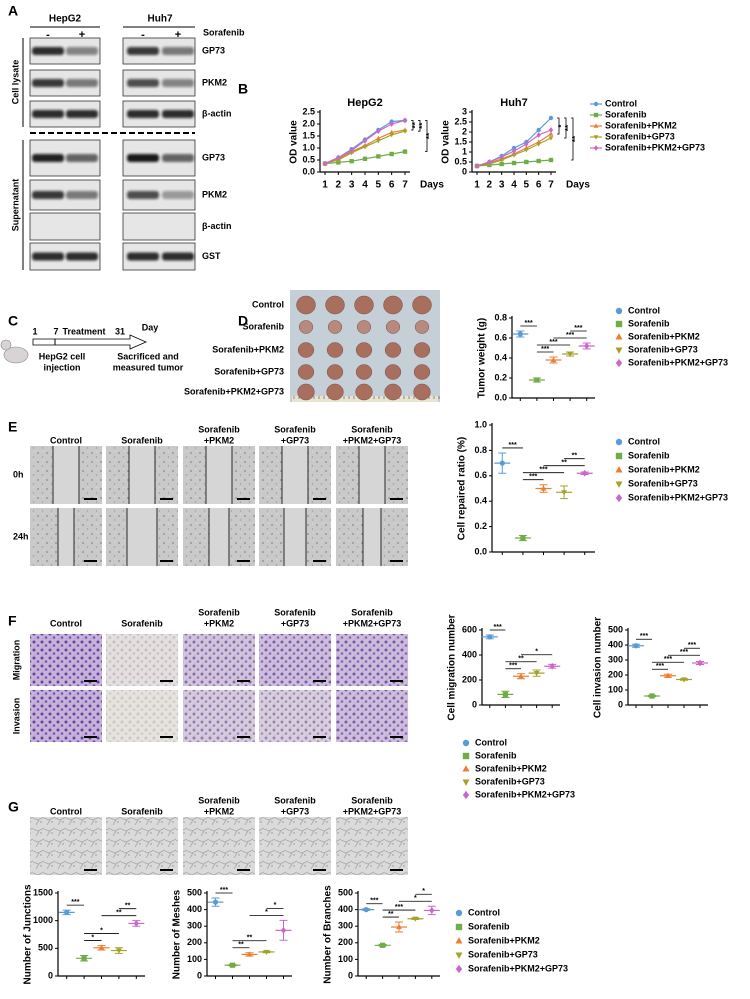  Describe the element at coordinates (143, 35) in the screenshot. I see `condition-label: -` at that location.